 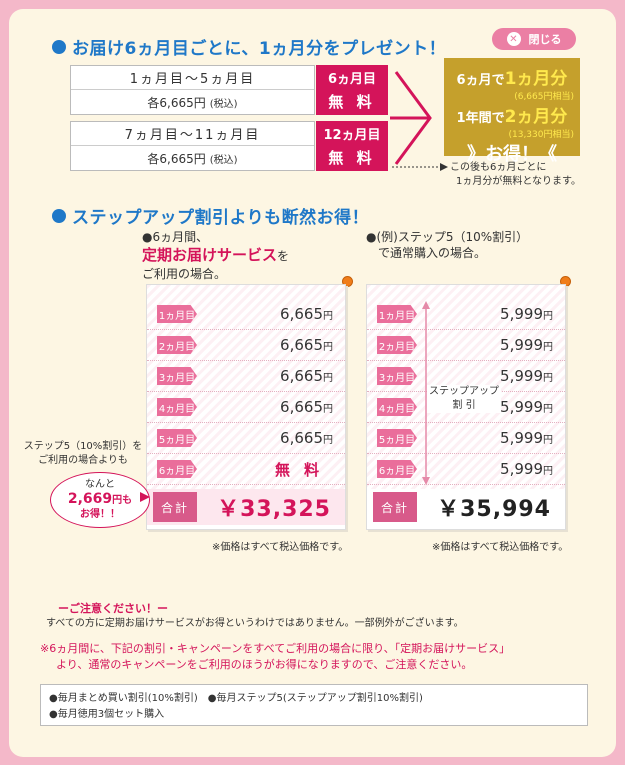 I want to click on close-label: 閉じる, so click(x=545, y=39).